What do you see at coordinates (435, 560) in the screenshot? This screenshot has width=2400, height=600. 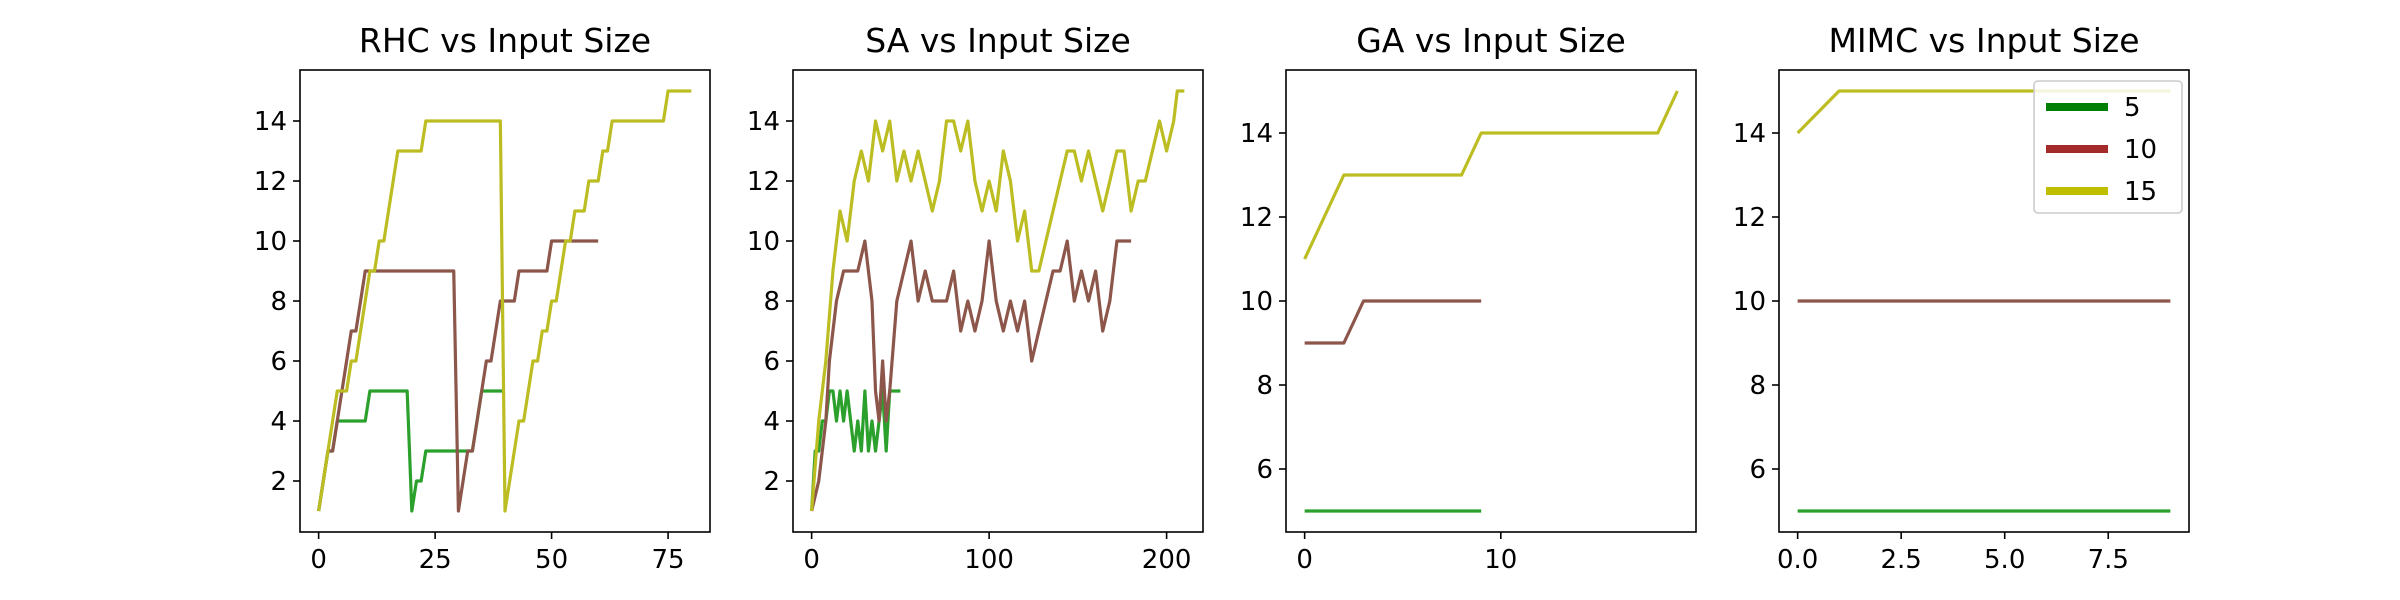 I see `x-tick-label: 25` at bounding box center [435, 560].